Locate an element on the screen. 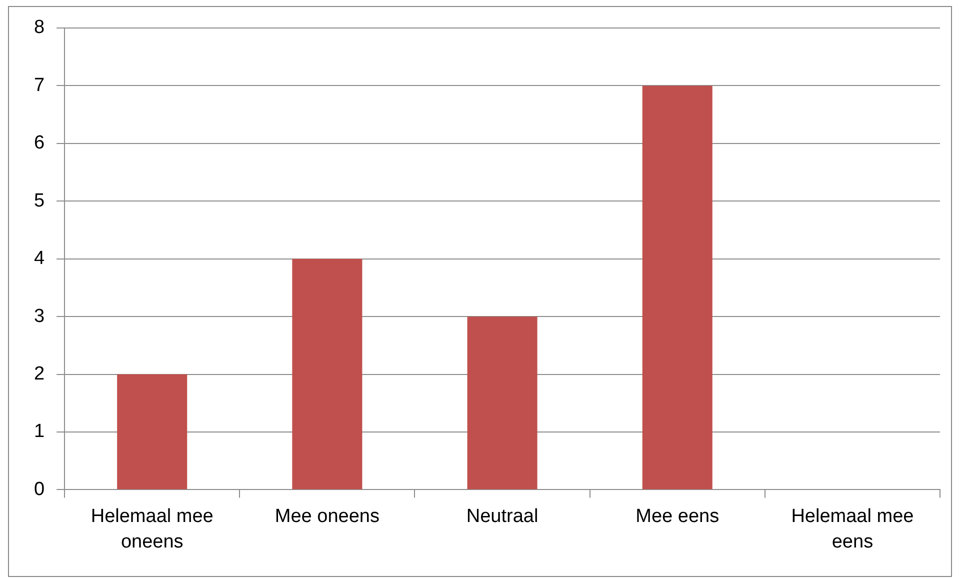 This screenshot has width=954, height=579. x-tick-label: Helemaal mee oneens is located at coordinates (152, 529).